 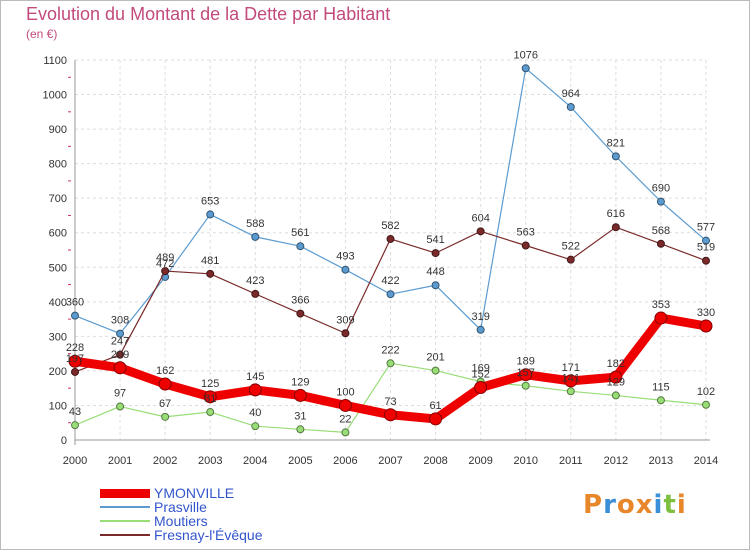 I want to click on data-label: 423, so click(x=255, y=281).